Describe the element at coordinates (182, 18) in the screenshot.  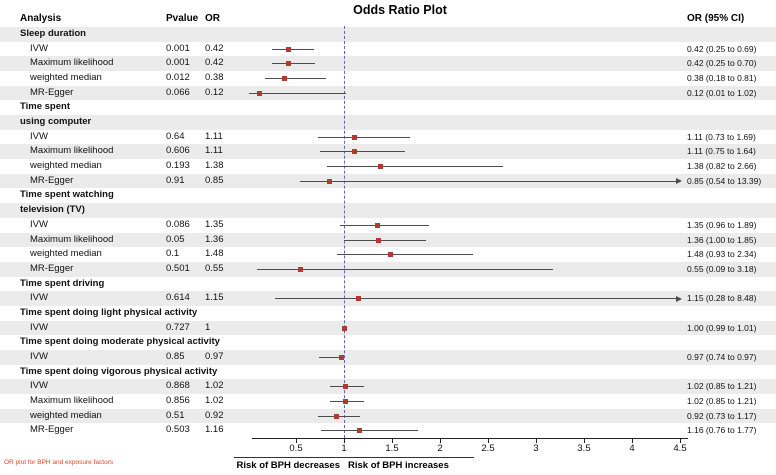
I see `column-header-pvalue: Pvalue` at that location.